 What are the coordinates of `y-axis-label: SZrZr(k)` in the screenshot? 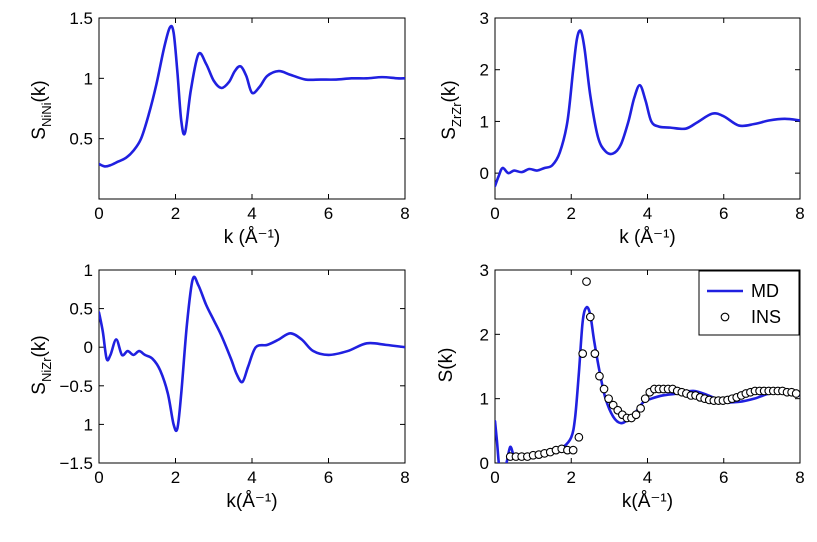 It's located at (451, 109).